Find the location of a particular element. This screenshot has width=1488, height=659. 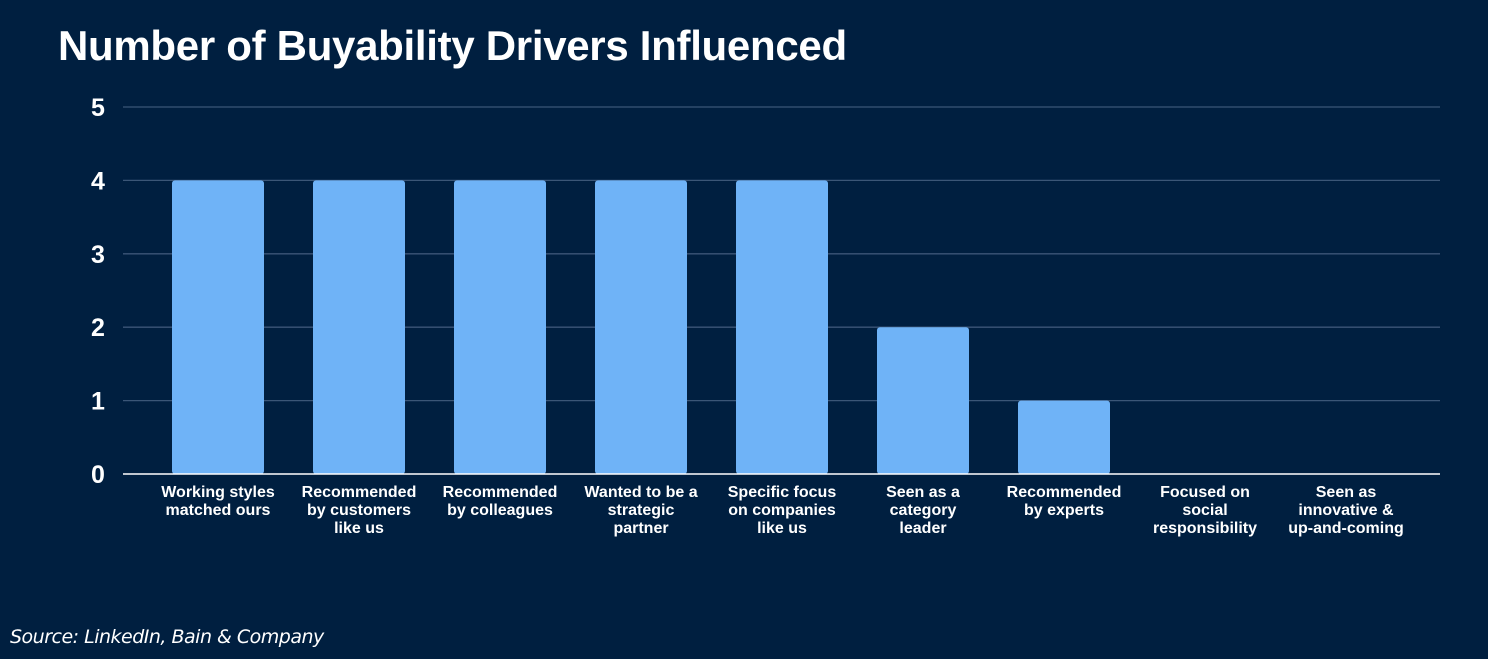

x-tick-label-line: on companies is located at coordinates (782, 510).